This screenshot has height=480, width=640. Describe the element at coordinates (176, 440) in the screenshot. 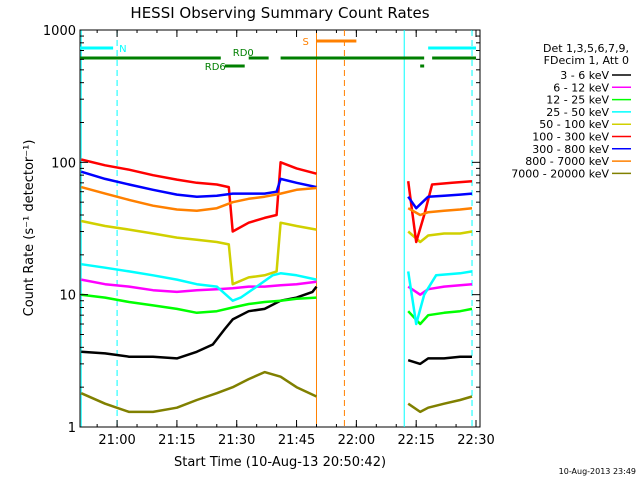

I see `x-tick-label: 21:15` at that location.